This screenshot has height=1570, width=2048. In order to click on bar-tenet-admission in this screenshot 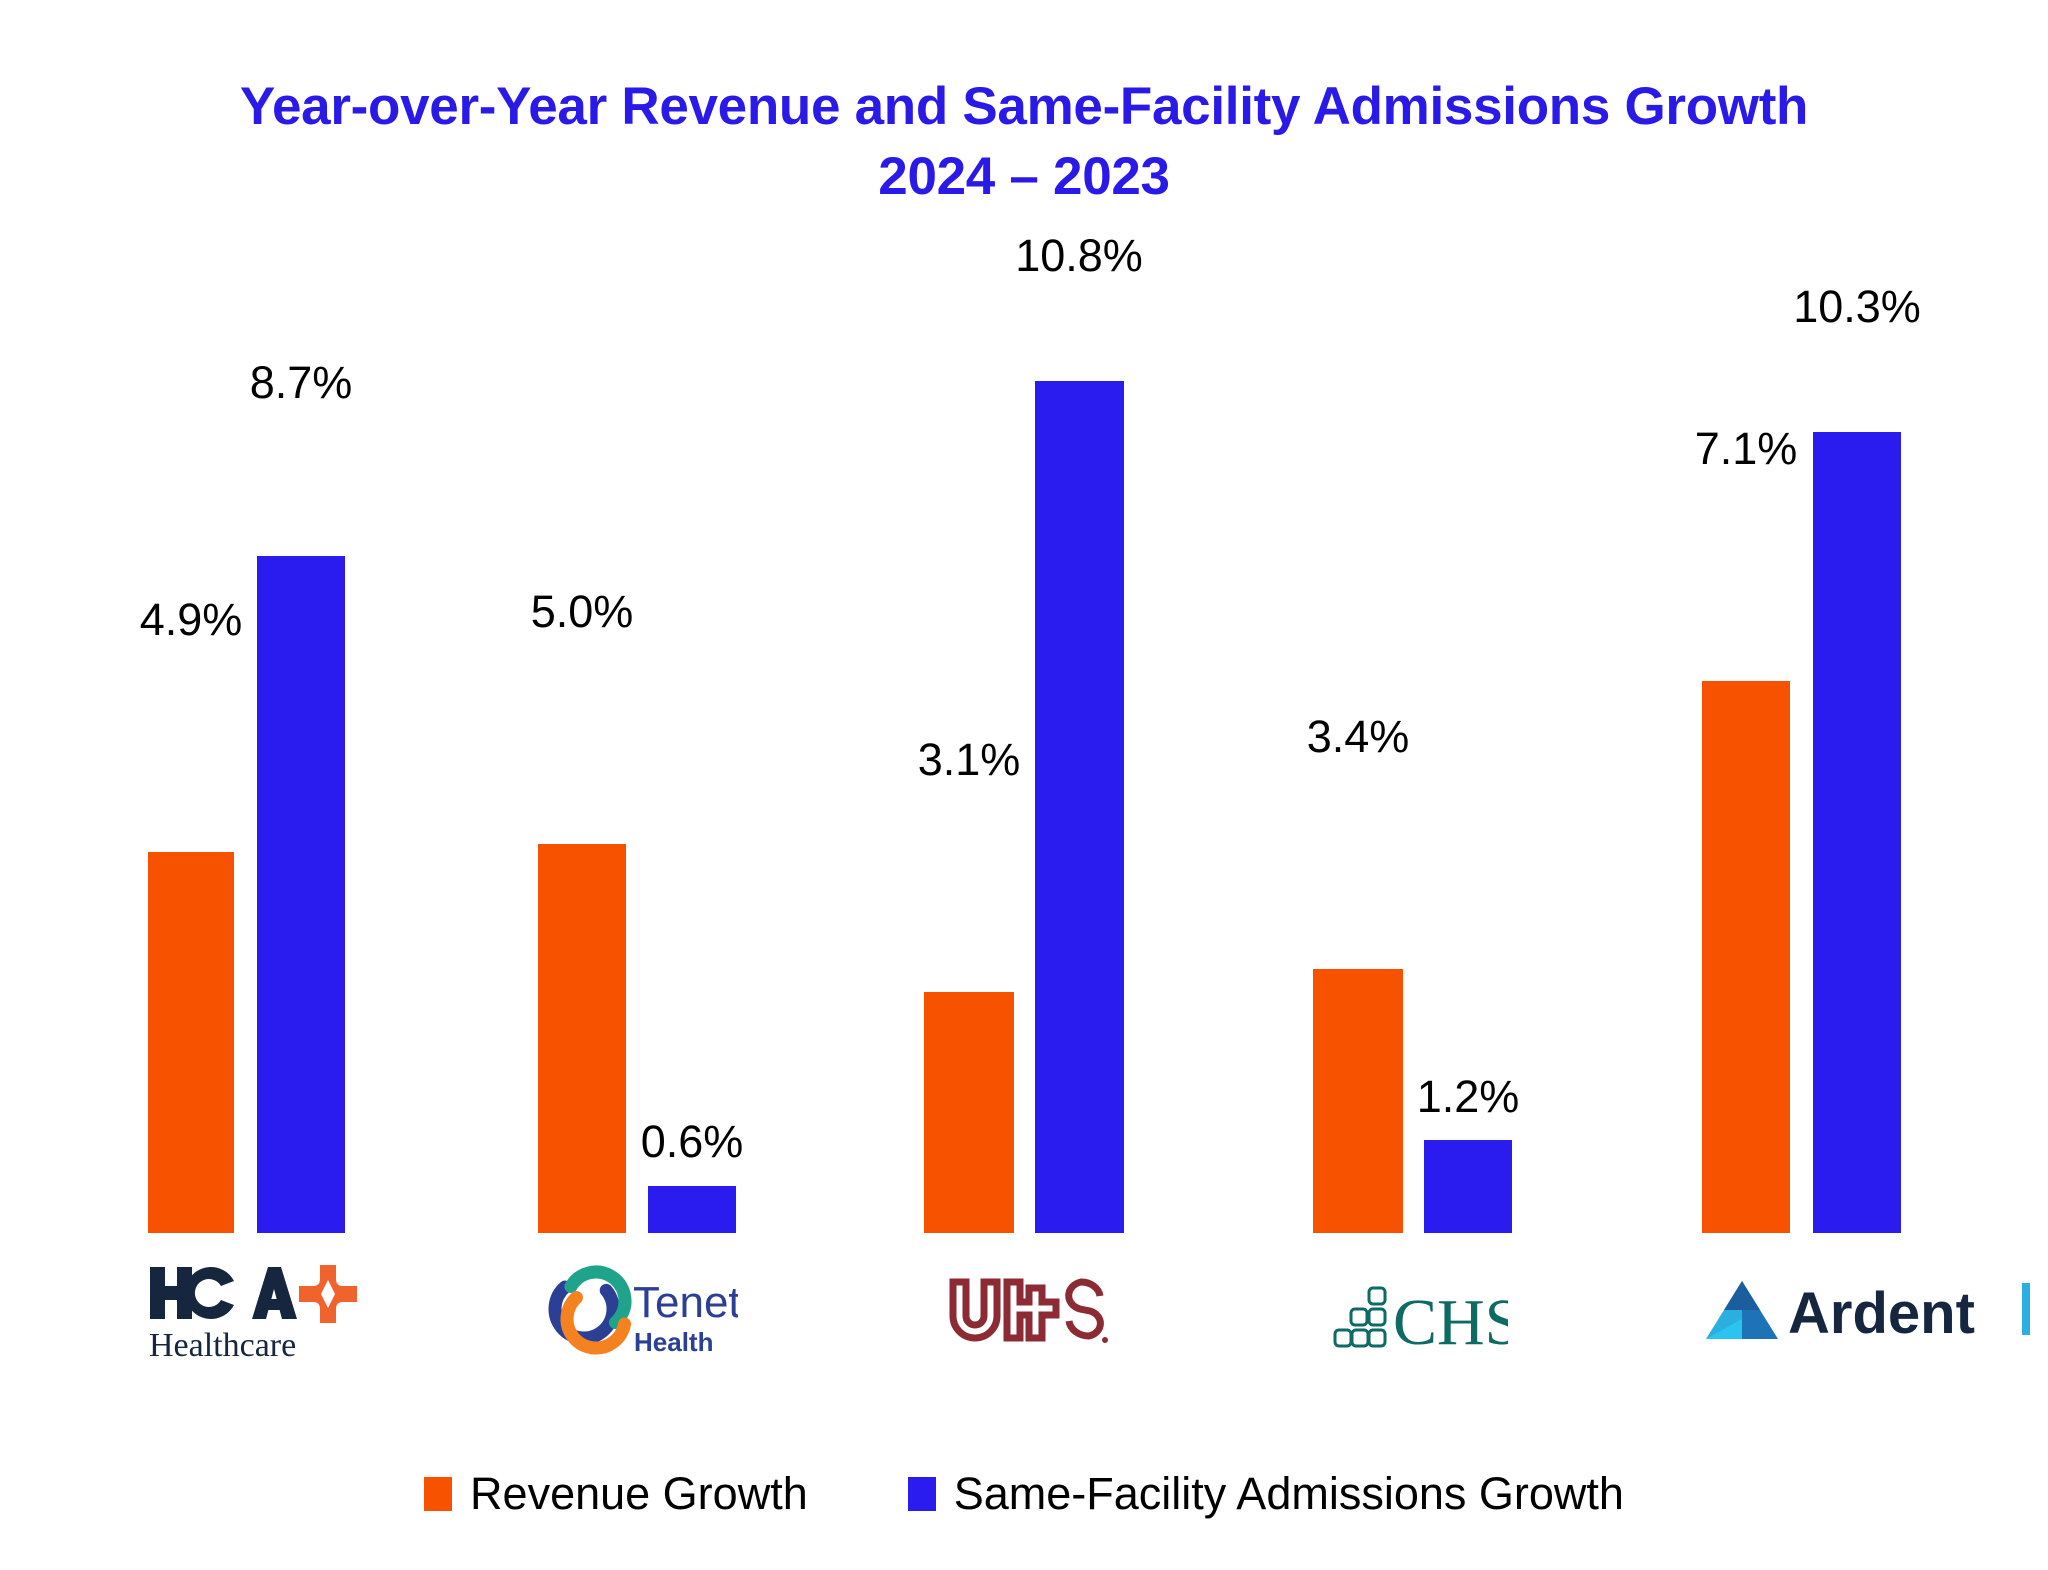, I will do `click(692, 1209)`.